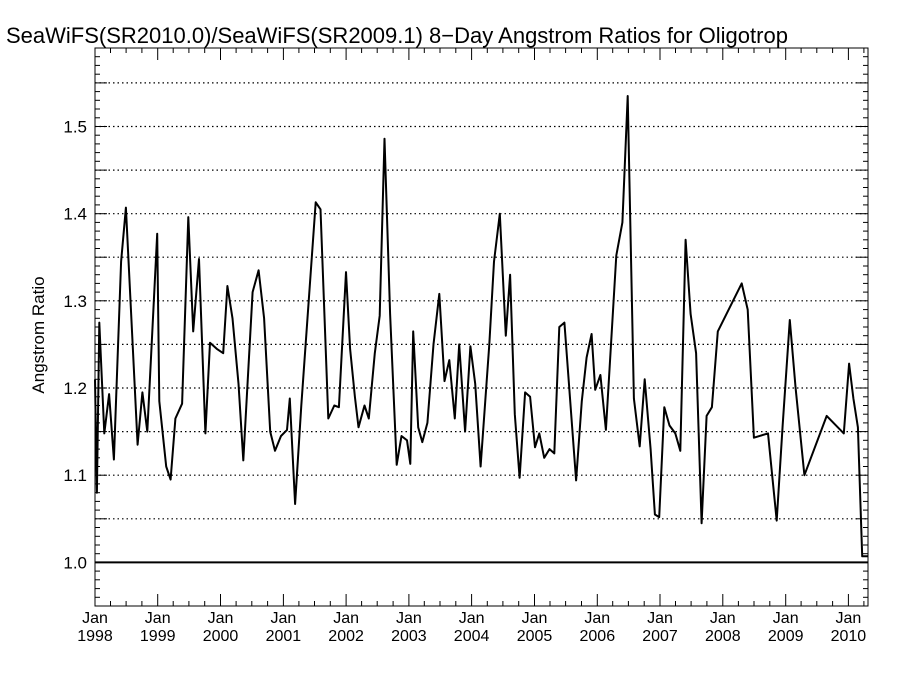  Describe the element at coordinates (221, 636) in the screenshot. I see `x-tick-year: 2000` at that location.